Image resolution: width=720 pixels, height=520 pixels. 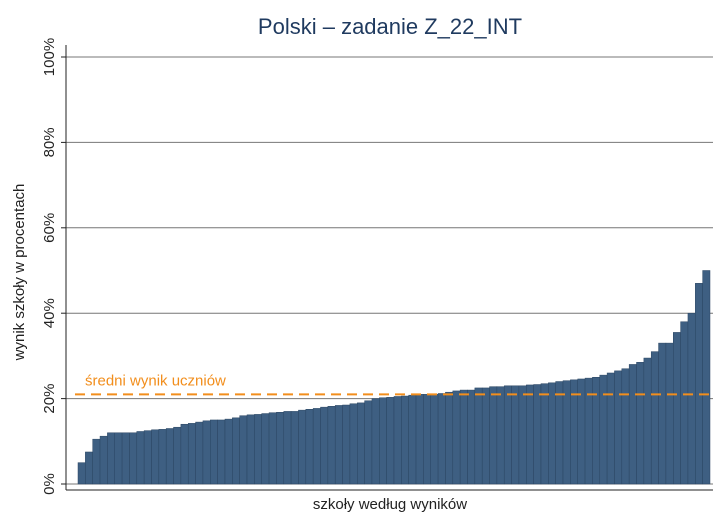 What do you see at coordinates (49, 142) in the screenshot?
I see `y-tick-label: 80%` at bounding box center [49, 142].